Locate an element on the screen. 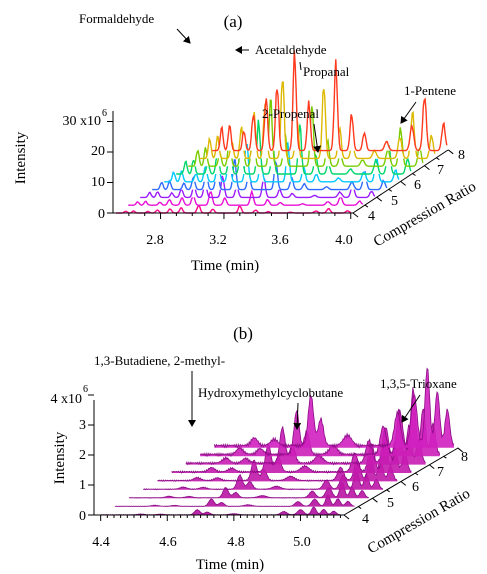 The height and width of the screenshot is (574, 487). panel-b-xtick-label: 4.4 is located at coordinates (101, 542).